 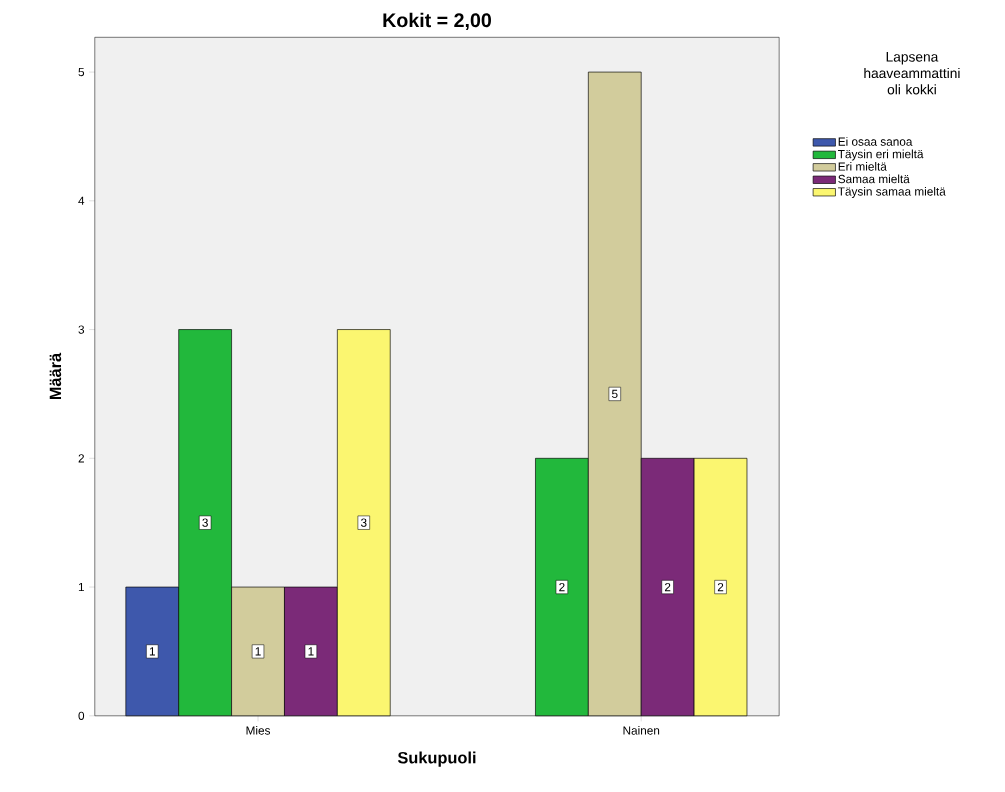 I want to click on x-tick-label: Mies, so click(x=258, y=730).